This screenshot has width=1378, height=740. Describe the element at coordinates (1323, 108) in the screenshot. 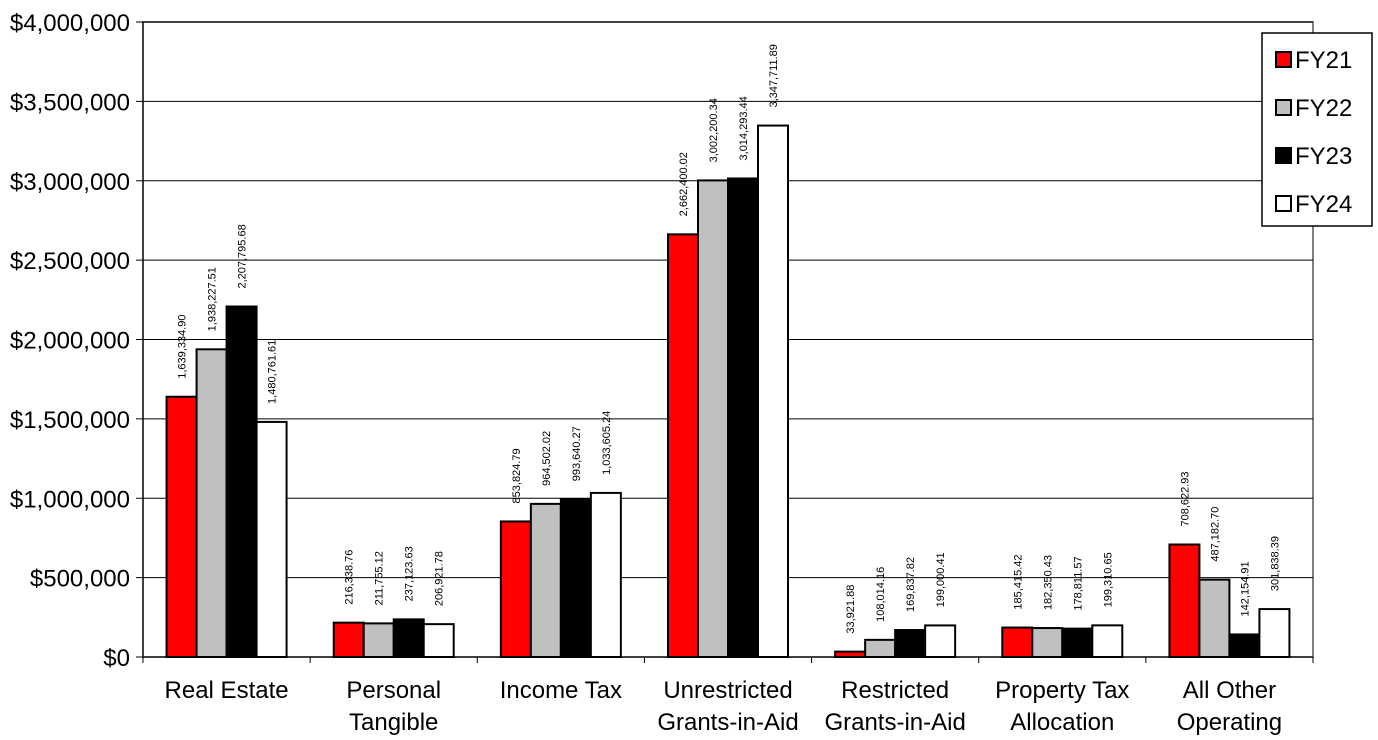

I see `legend-label: FY22` at that location.